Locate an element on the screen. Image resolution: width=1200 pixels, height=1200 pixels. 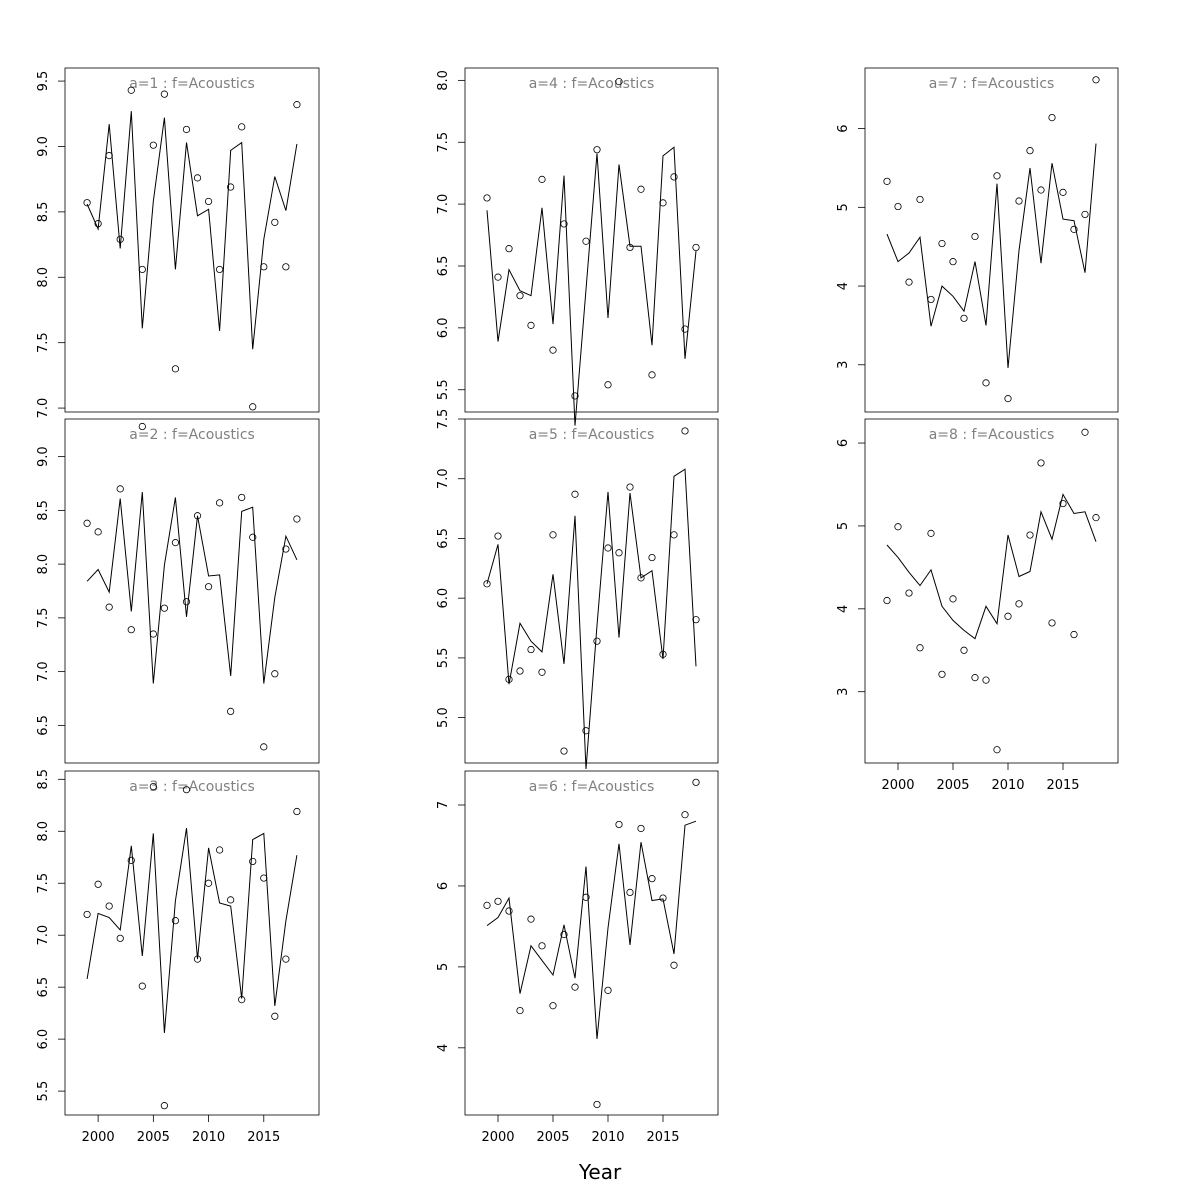
panel-title: a=8 : f=Acoustics is located at coordinates (992, 435).